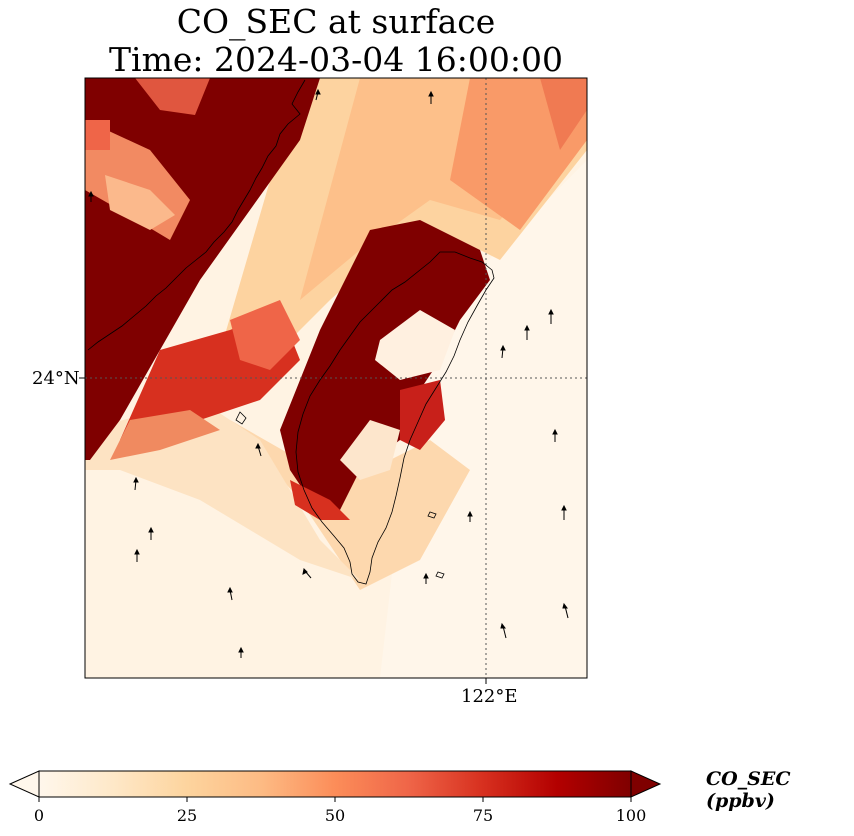 This screenshot has width=854, height=836. What do you see at coordinates (56, 378) in the screenshot?
I see `latitude-label: 24°N` at bounding box center [56, 378].